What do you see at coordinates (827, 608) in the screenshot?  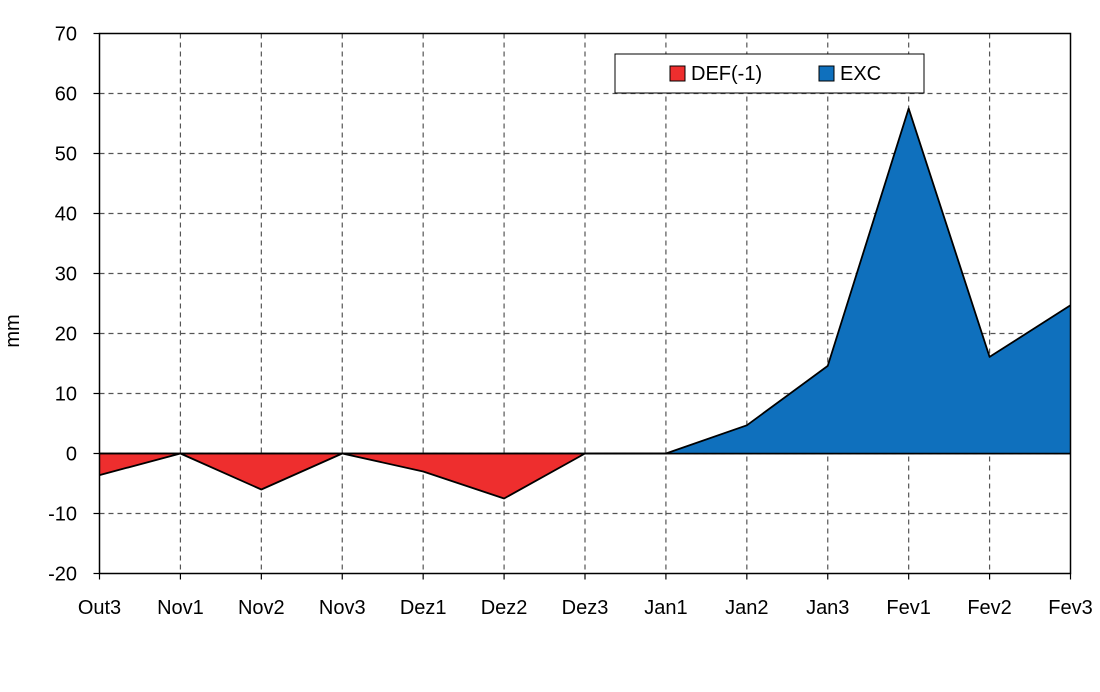 I see `x-tick-label: Jan3` at bounding box center [827, 608].